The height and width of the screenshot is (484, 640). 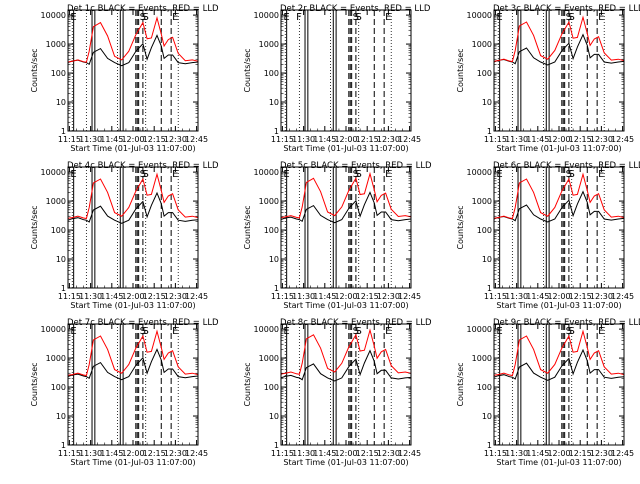 What do you see at coordinates (299, 17) in the screenshot?
I see `marker-label: F` at bounding box center [299, 17].